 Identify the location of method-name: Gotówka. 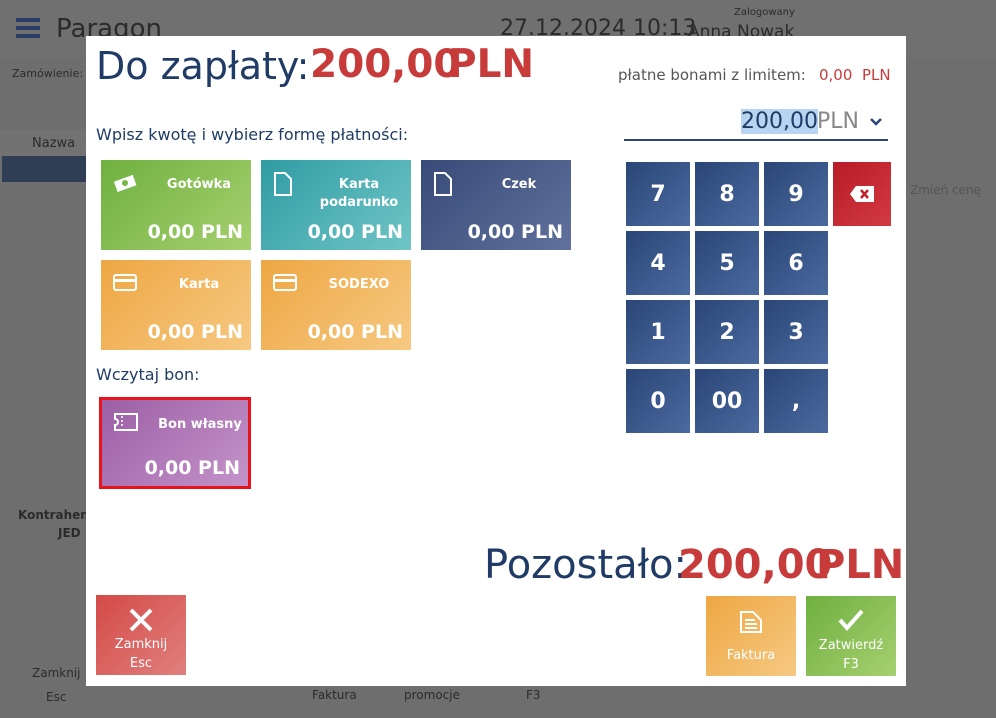
(199, 184).